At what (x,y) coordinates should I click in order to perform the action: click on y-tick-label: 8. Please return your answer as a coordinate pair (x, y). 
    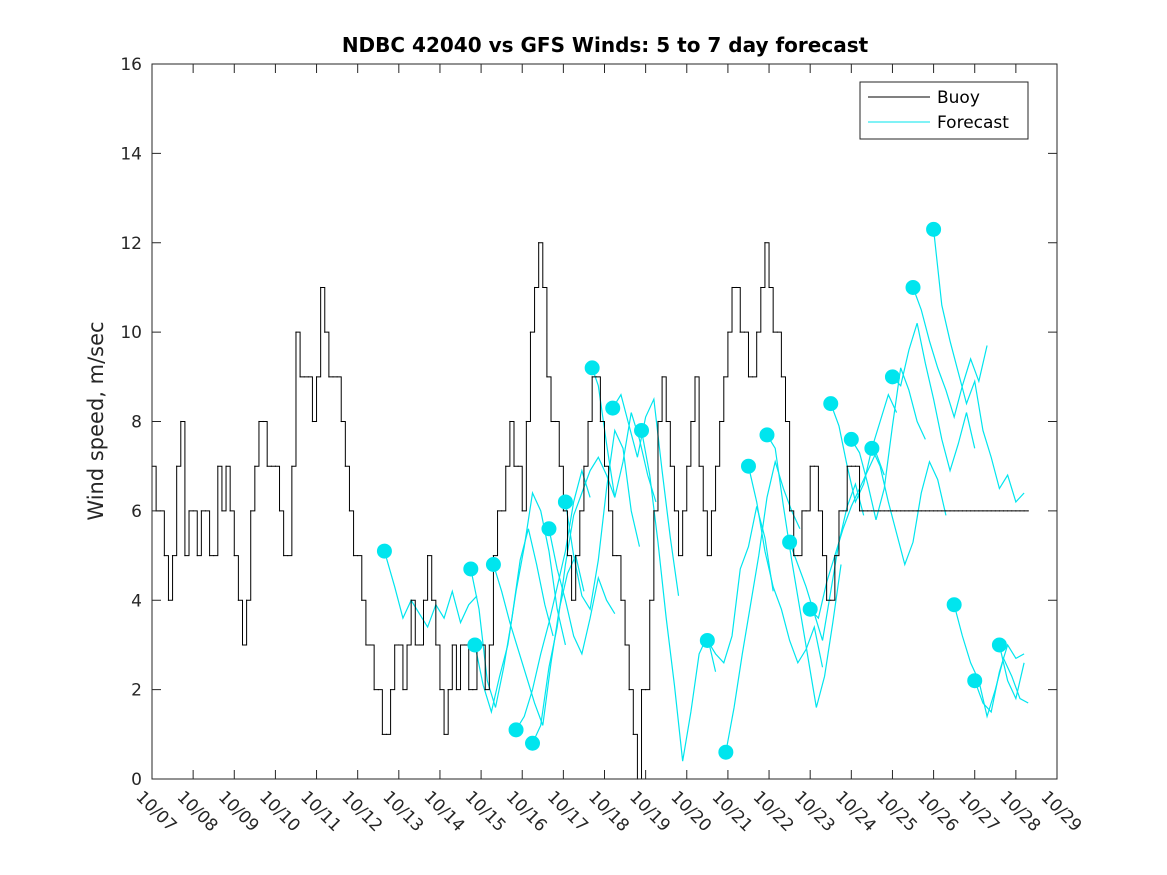
    Looking at the image, I should click on (136, 423).